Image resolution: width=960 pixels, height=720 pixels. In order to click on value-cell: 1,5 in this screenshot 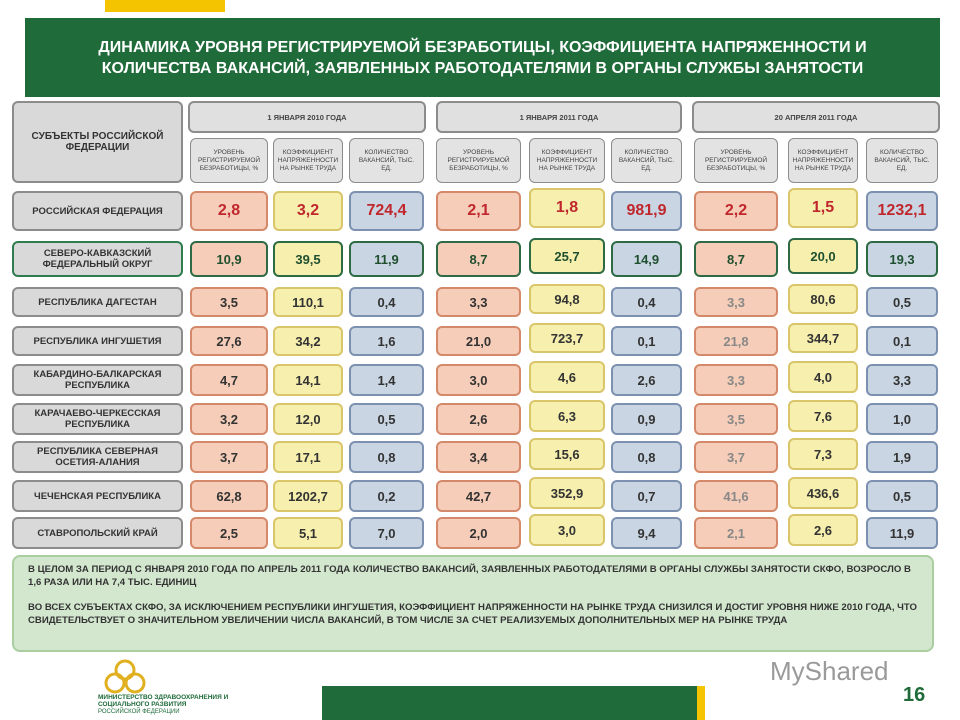, I will do `click(823, 208)`.